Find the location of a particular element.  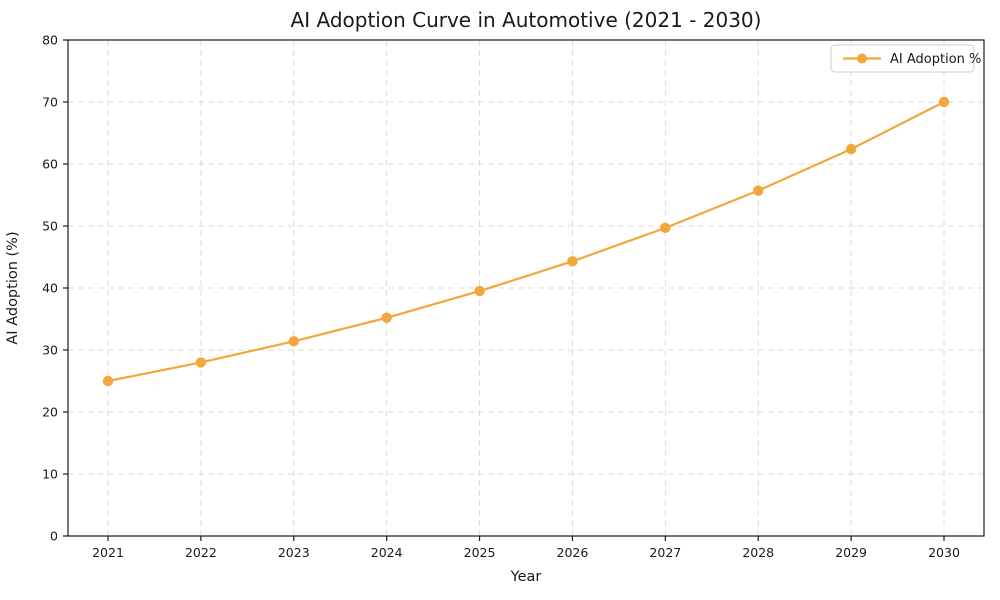

y-tick-label: 0 is located at coordinates (54, 536).